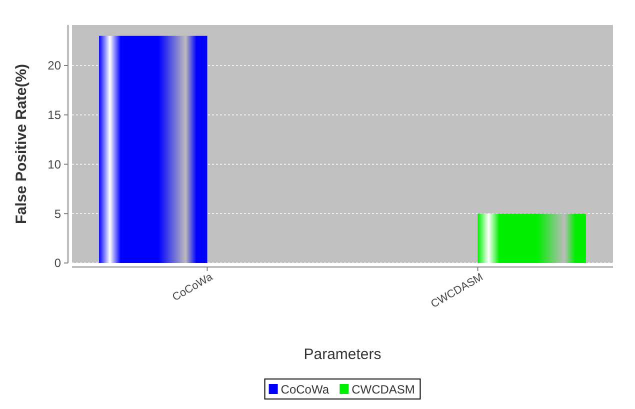  What do you see at coordinates (55, 65) in the screenshot?
I see `y-tick-label: 20` at bounding box center [55, 65].